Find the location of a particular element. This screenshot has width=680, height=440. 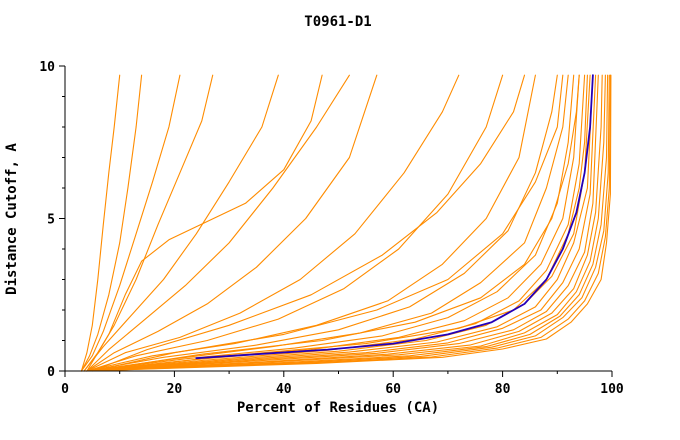

x-tick-label: 80 is located at coordinates (503, 389).